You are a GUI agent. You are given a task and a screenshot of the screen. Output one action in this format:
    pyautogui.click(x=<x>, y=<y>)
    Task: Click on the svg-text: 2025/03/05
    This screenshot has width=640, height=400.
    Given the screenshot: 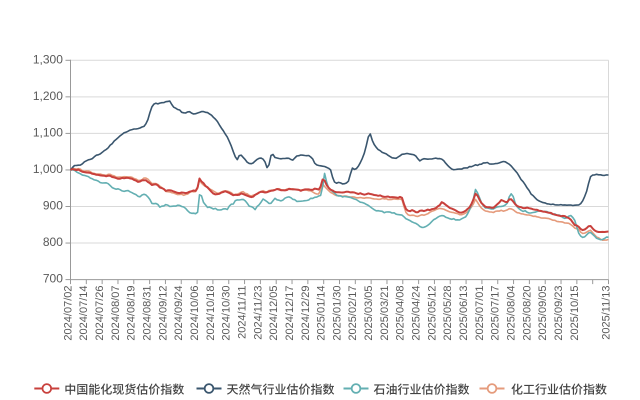 What is the action you would take?
    pyautogui.click(x=369, y=313)
    